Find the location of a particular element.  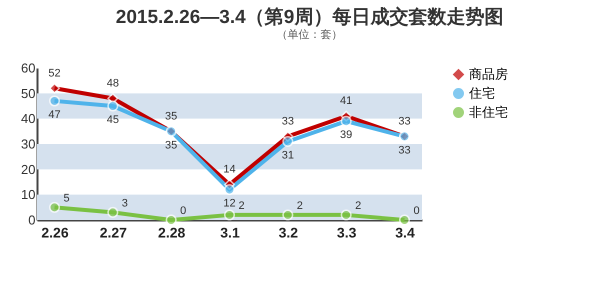

data-label: 47 is located at coordinates (54, 114).